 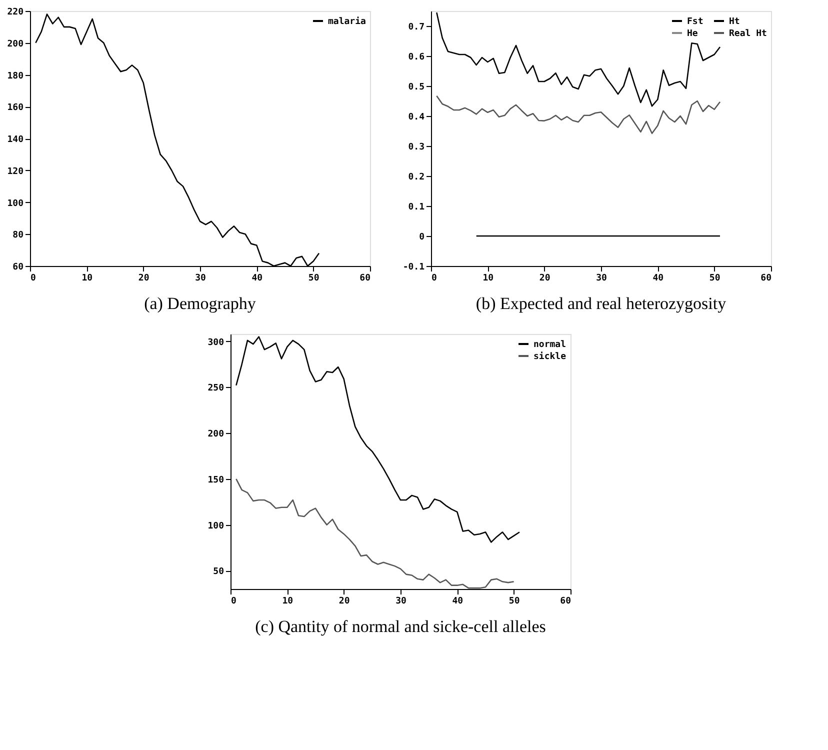 I want to click on text: (a) Demography, so click(x=200, y=303).